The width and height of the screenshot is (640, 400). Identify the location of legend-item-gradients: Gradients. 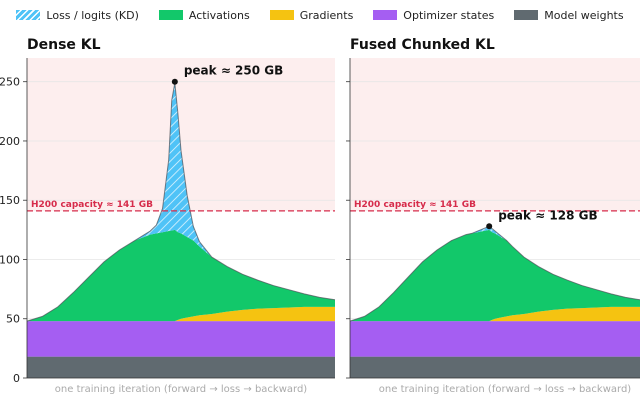
(311, 15).